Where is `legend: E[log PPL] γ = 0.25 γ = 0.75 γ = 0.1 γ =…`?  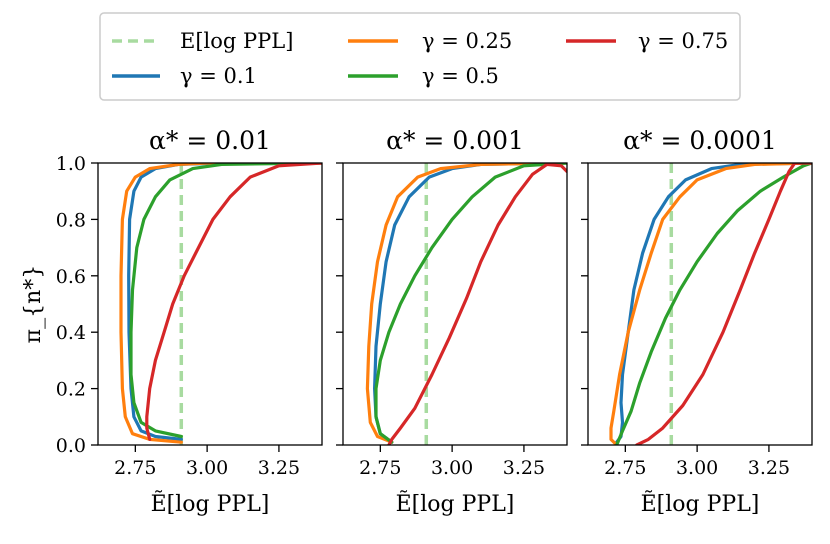
legend: E[log PPL] γ = 0.25 γ = 0.75 γ = 0.1 γ =… is located at coordinates (420, 56).